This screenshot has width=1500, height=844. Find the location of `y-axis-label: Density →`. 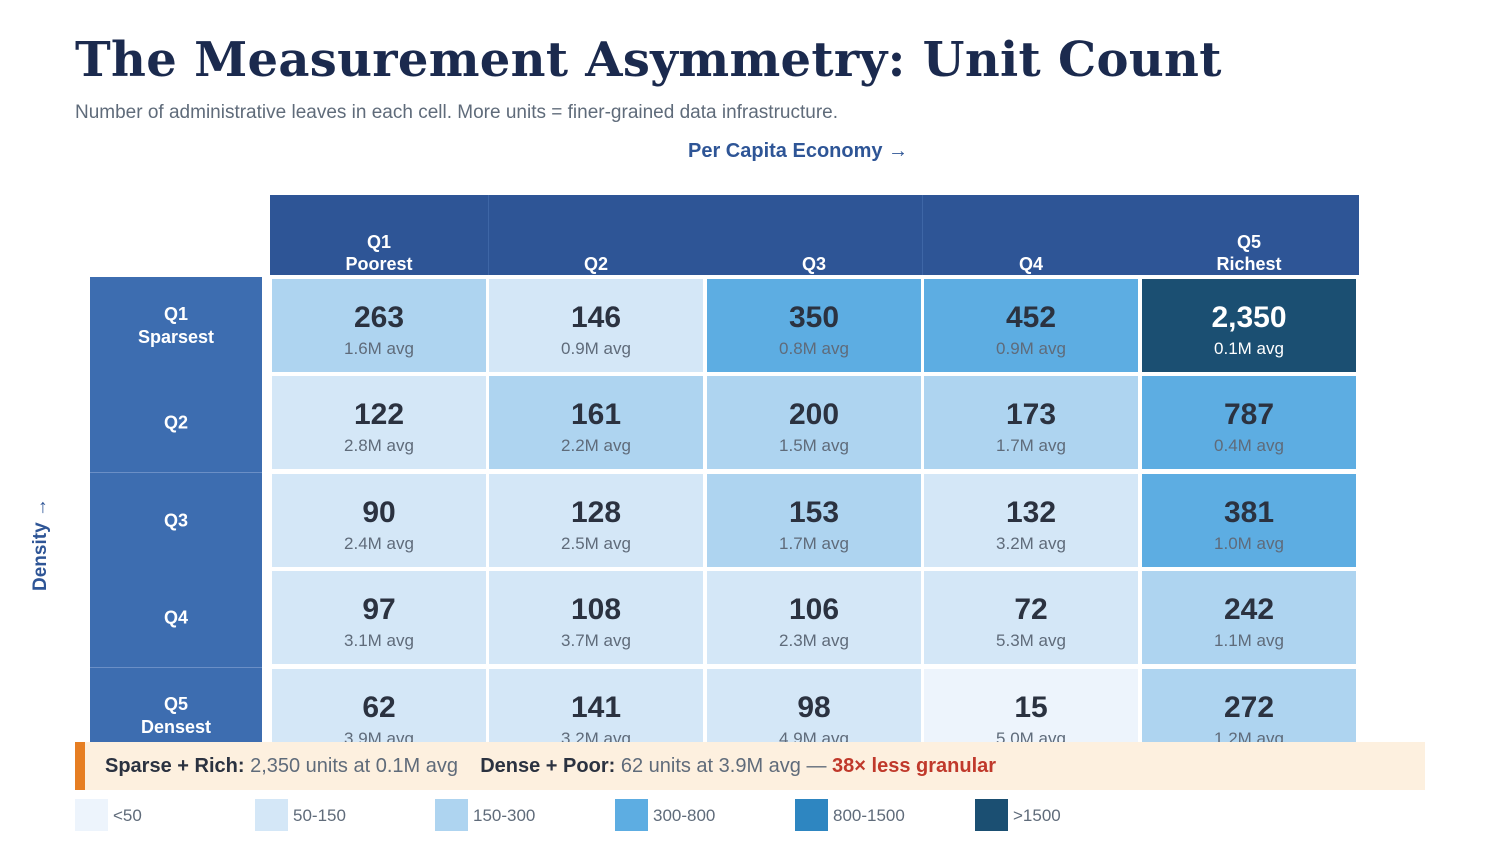

y-axis-label: Density → is located at coordinates (40, 545).